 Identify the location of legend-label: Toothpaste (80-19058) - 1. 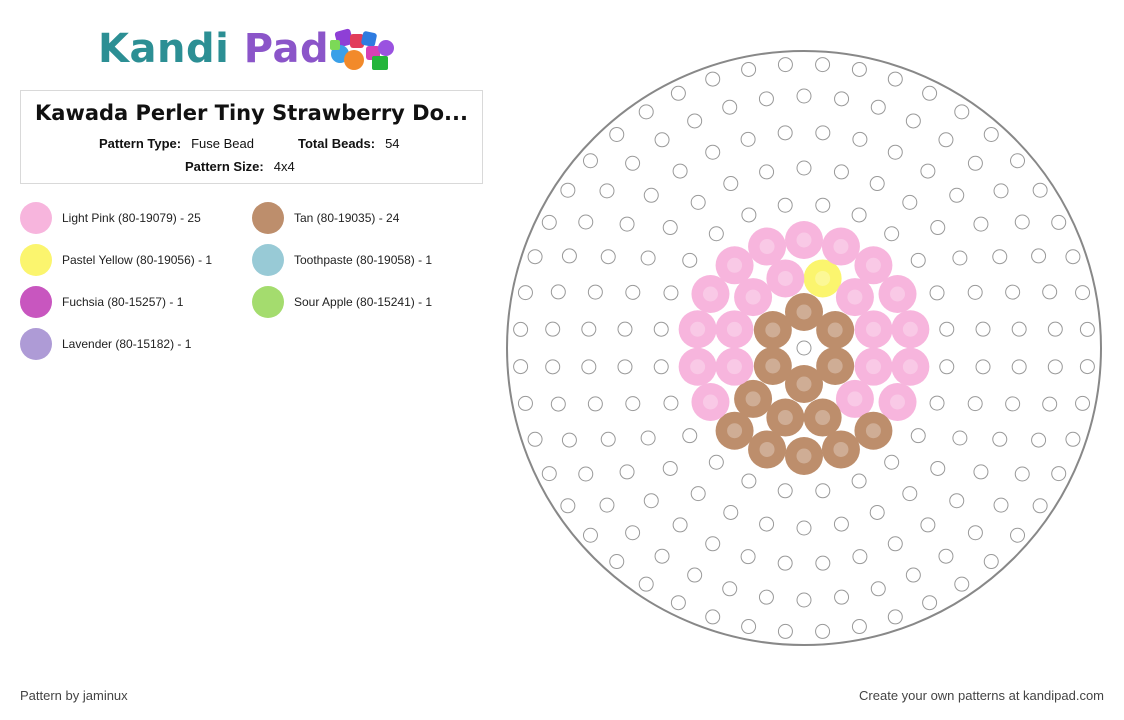
(363, 260).